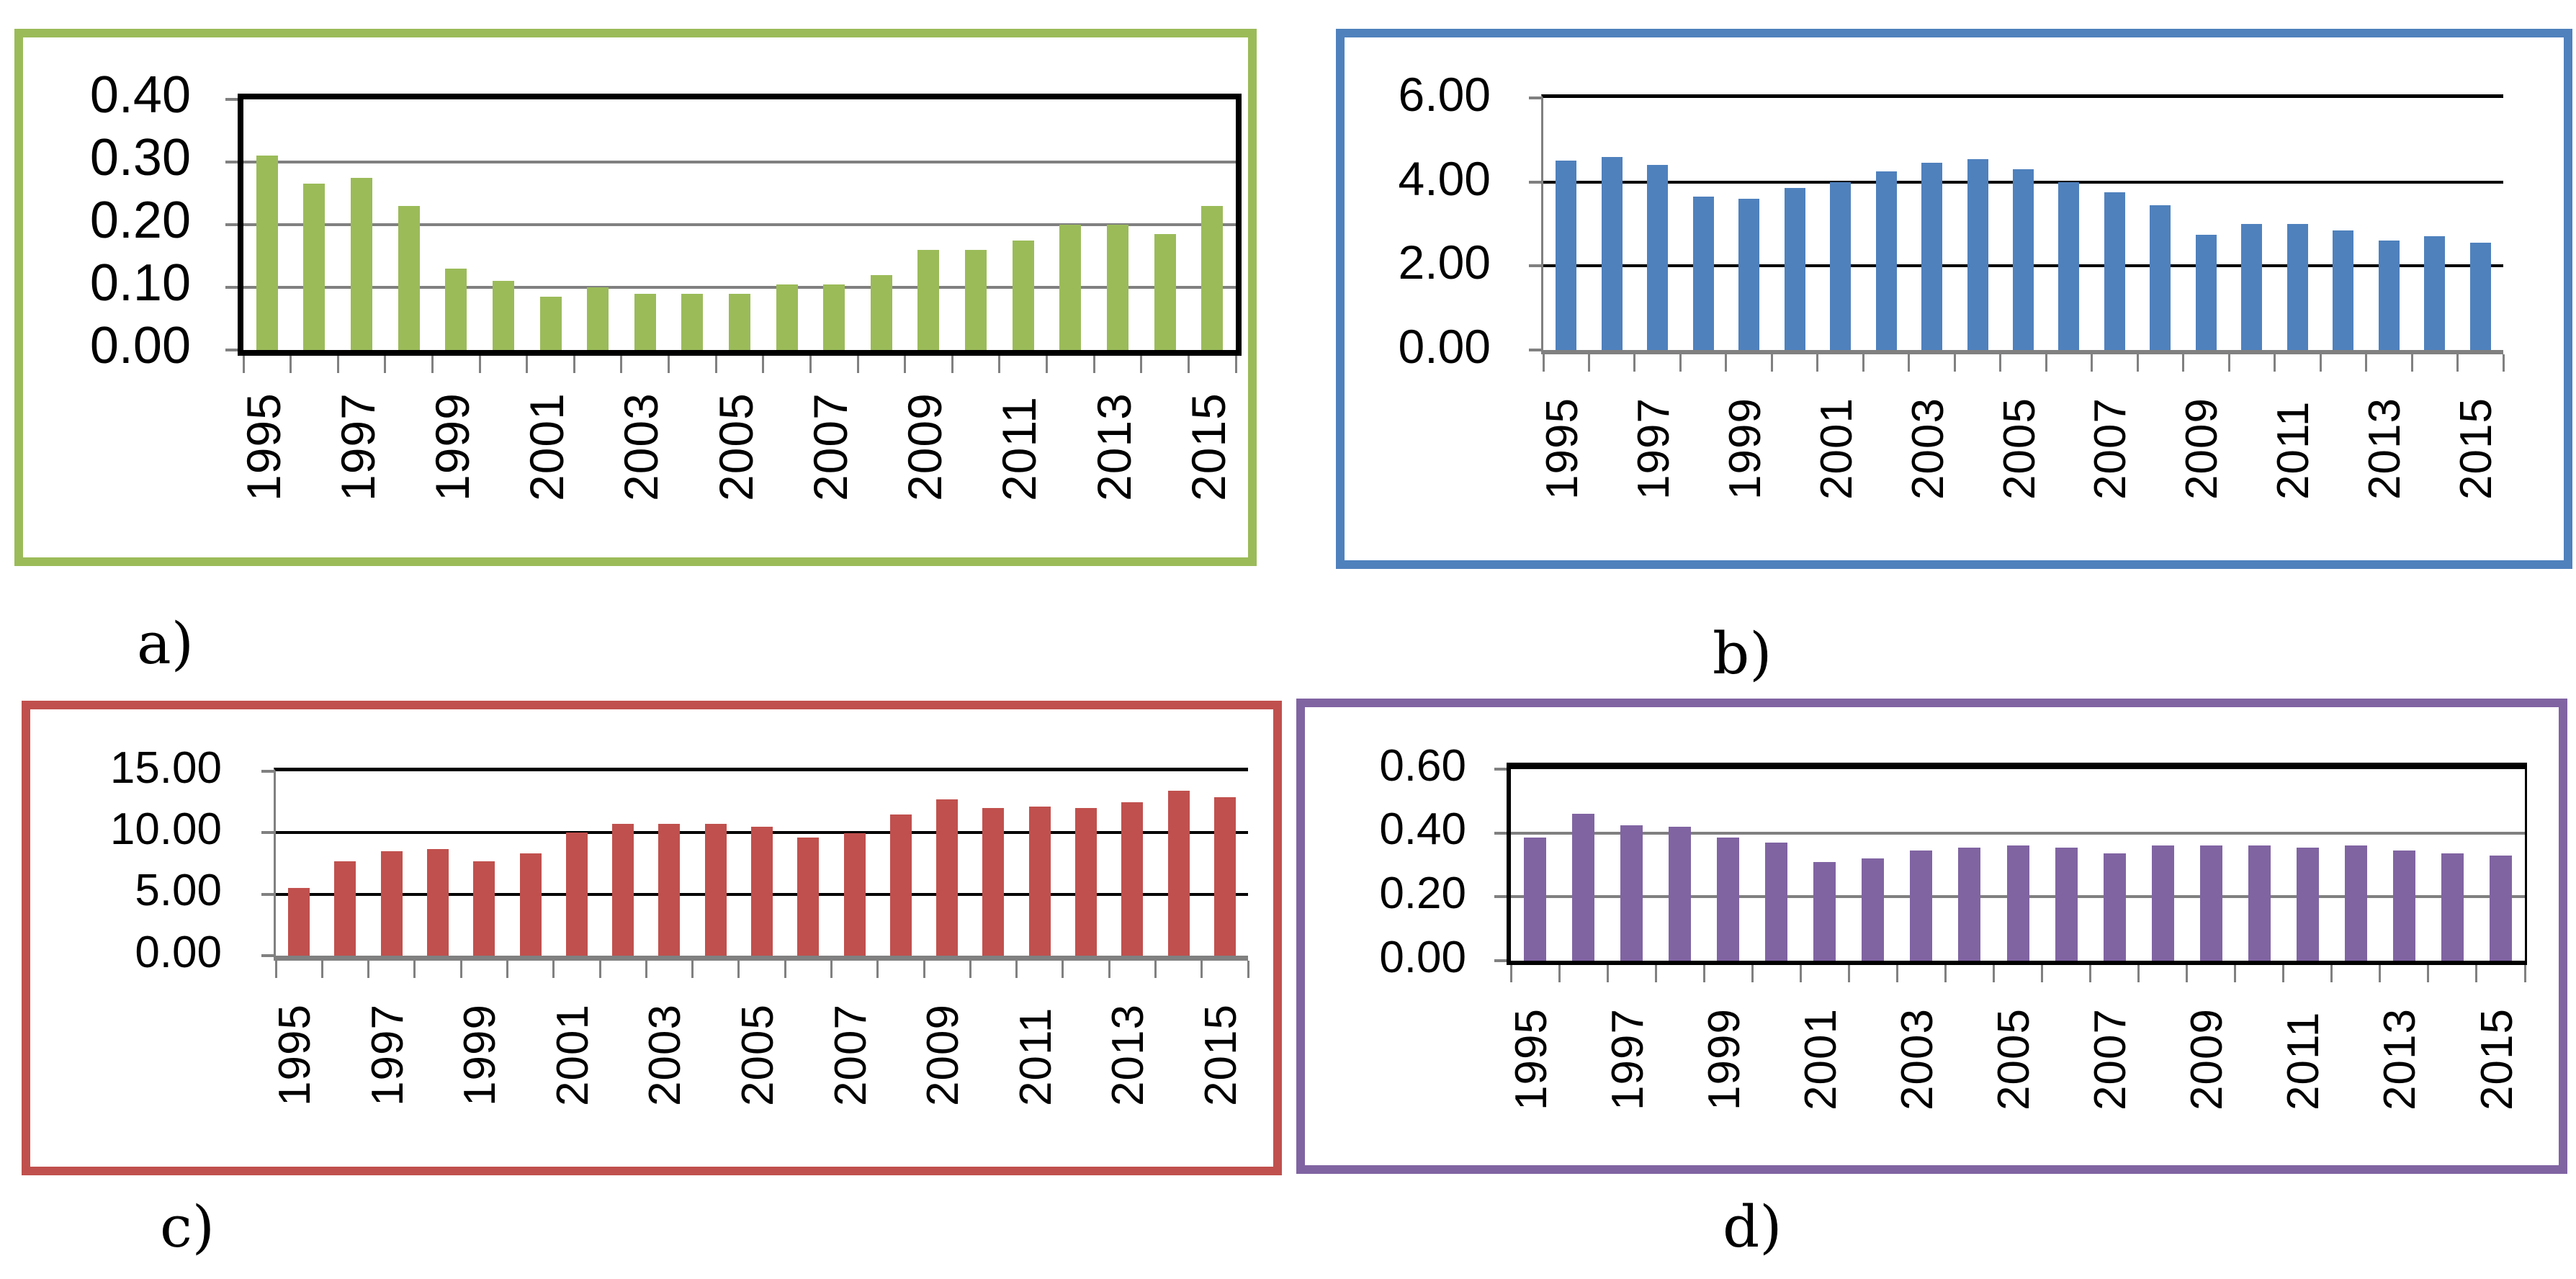  What do you see at coordinates (1531, 1059) in the screenshot?
I see `x-tick-label: 1995` at bounding box center [1531, 1059].